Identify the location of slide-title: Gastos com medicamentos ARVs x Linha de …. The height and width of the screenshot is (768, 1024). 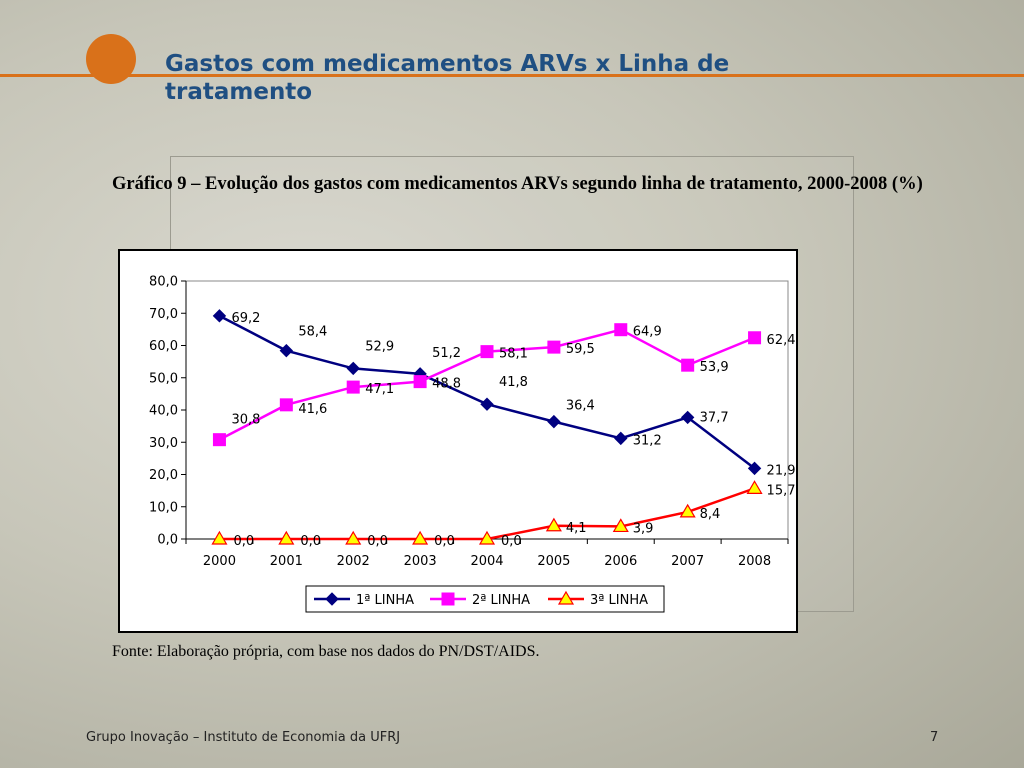
(447, 78).